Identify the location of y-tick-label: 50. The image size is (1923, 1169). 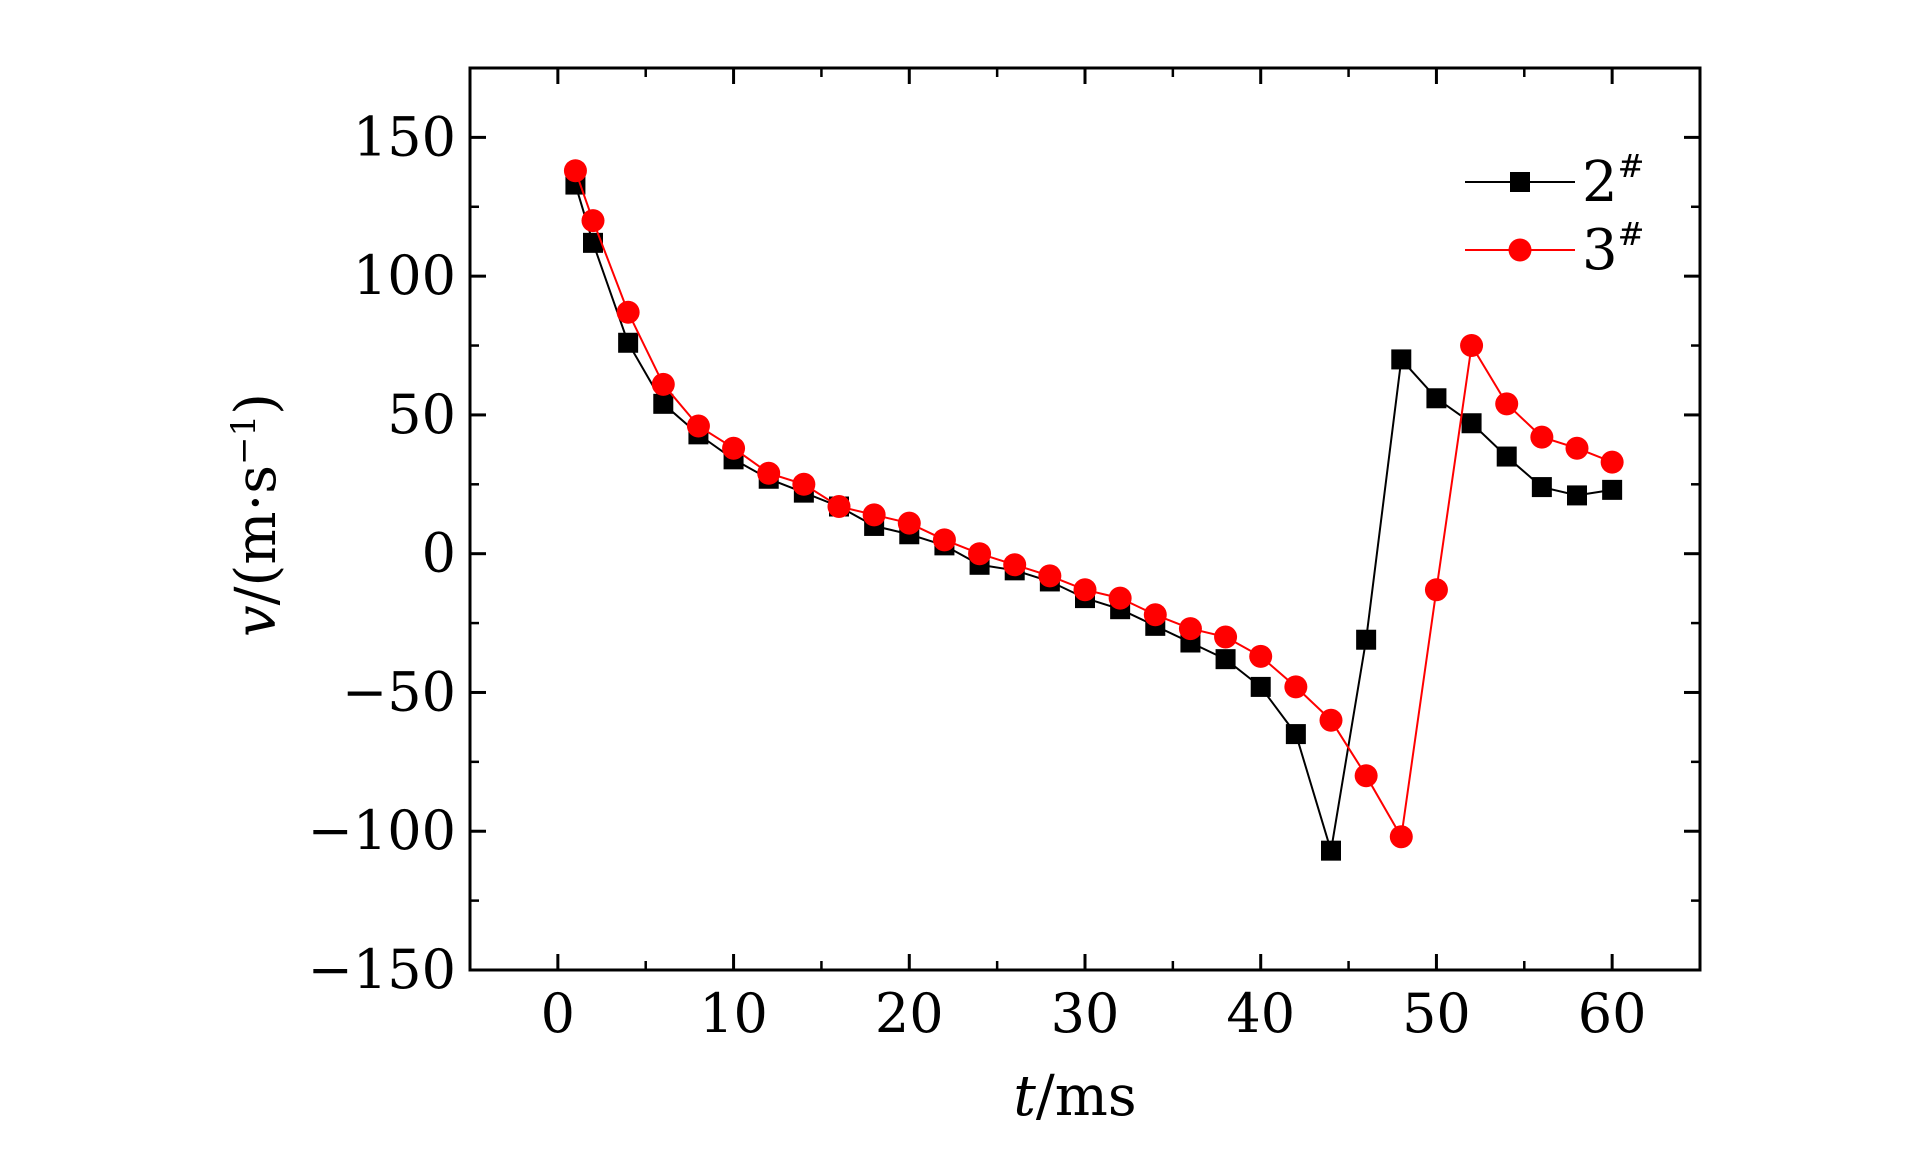
(421, 414).